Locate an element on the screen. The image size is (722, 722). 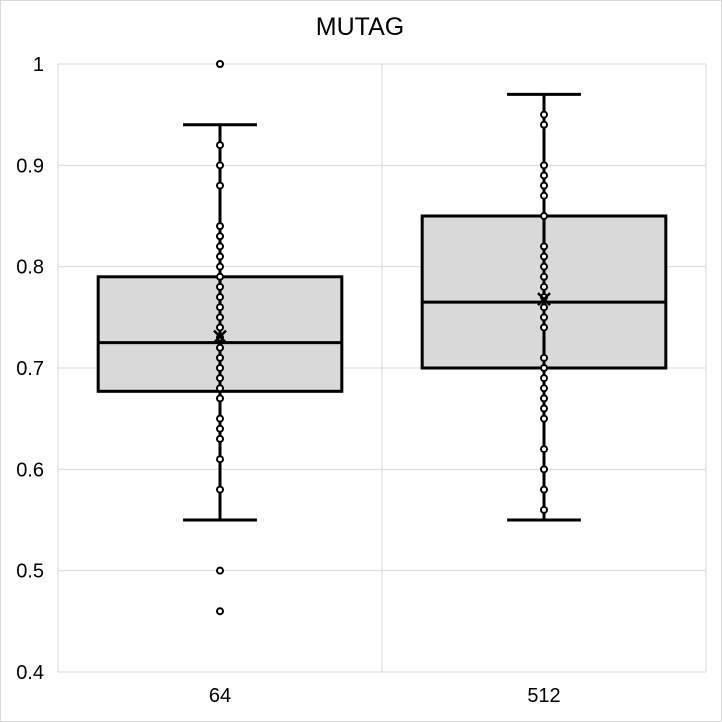
x-axis-ticks: 64 512 is located at coordinates (385, 696).